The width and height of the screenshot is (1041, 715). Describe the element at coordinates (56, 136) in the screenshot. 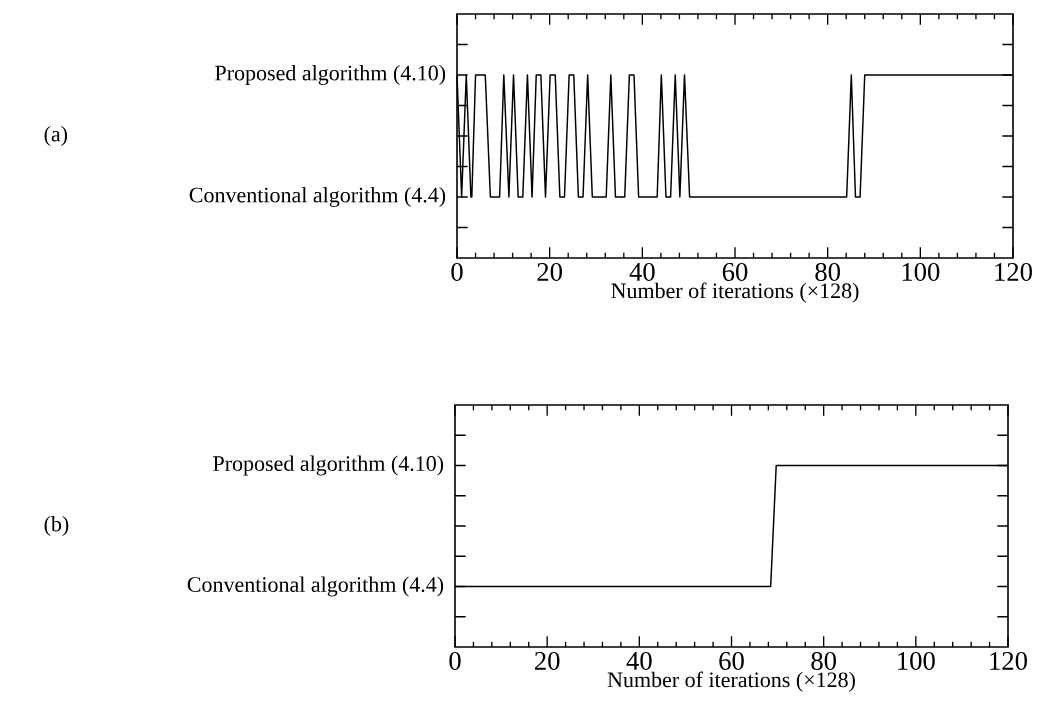

I see `text: (a)` at that location.